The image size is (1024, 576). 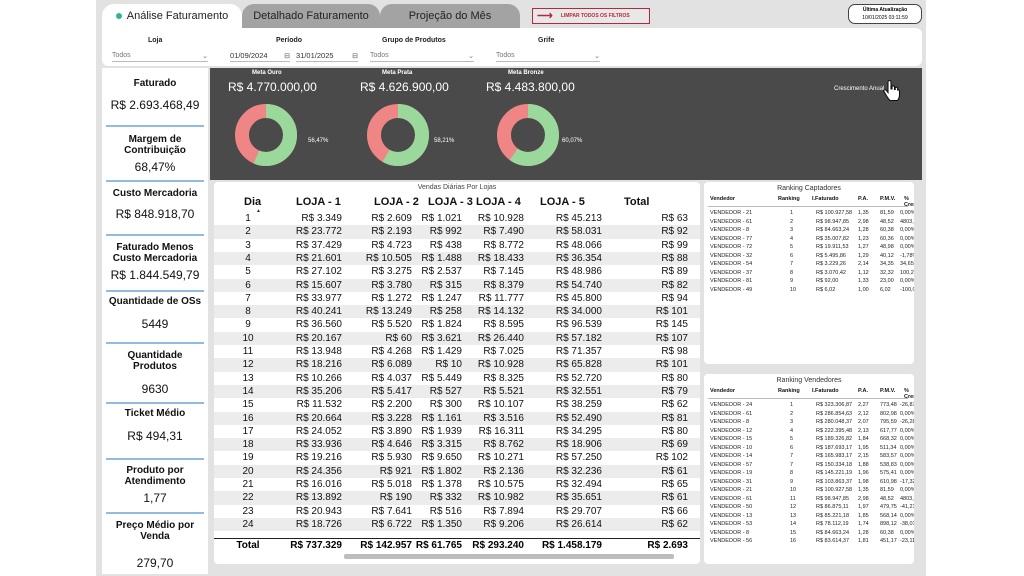 I want to click on ranking-cell: 48,52, so click(x=887, y=221).